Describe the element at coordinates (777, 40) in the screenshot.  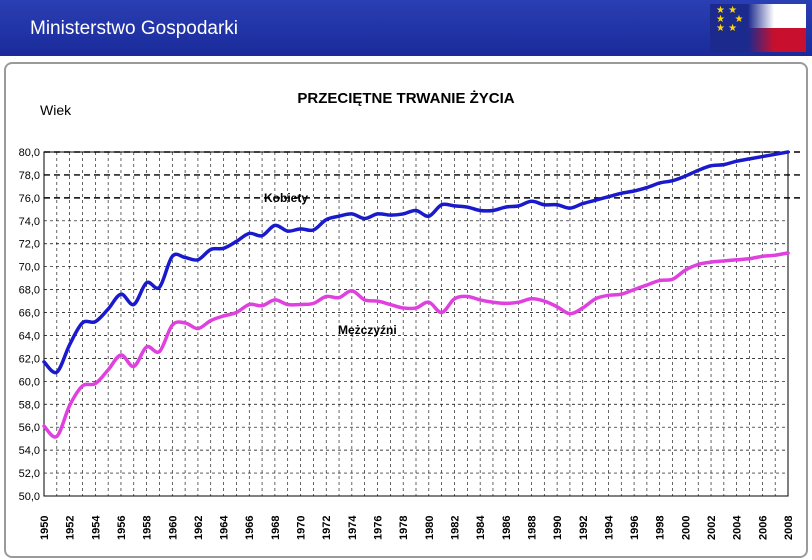
I see `flag-red-stripe` at that location.